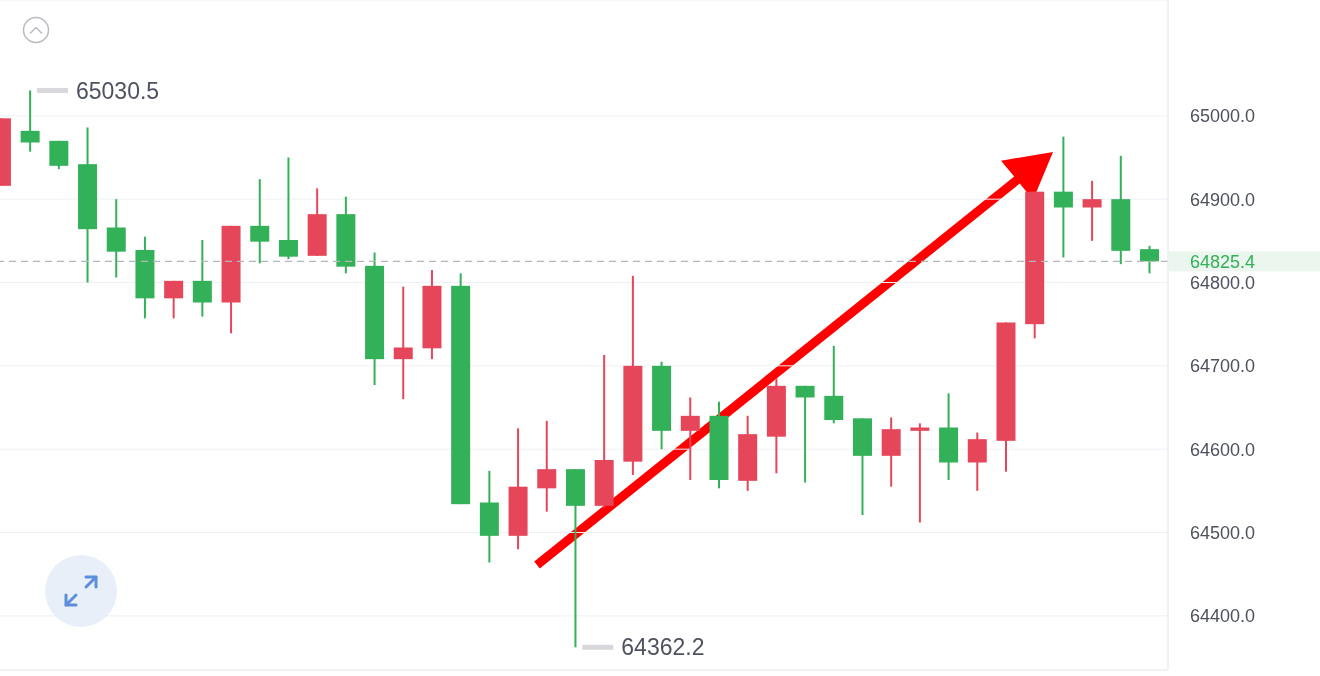 This screenshot has height=676, width=1320. I want to click on y-tick-label: 64500.0, so click(1223, 532).